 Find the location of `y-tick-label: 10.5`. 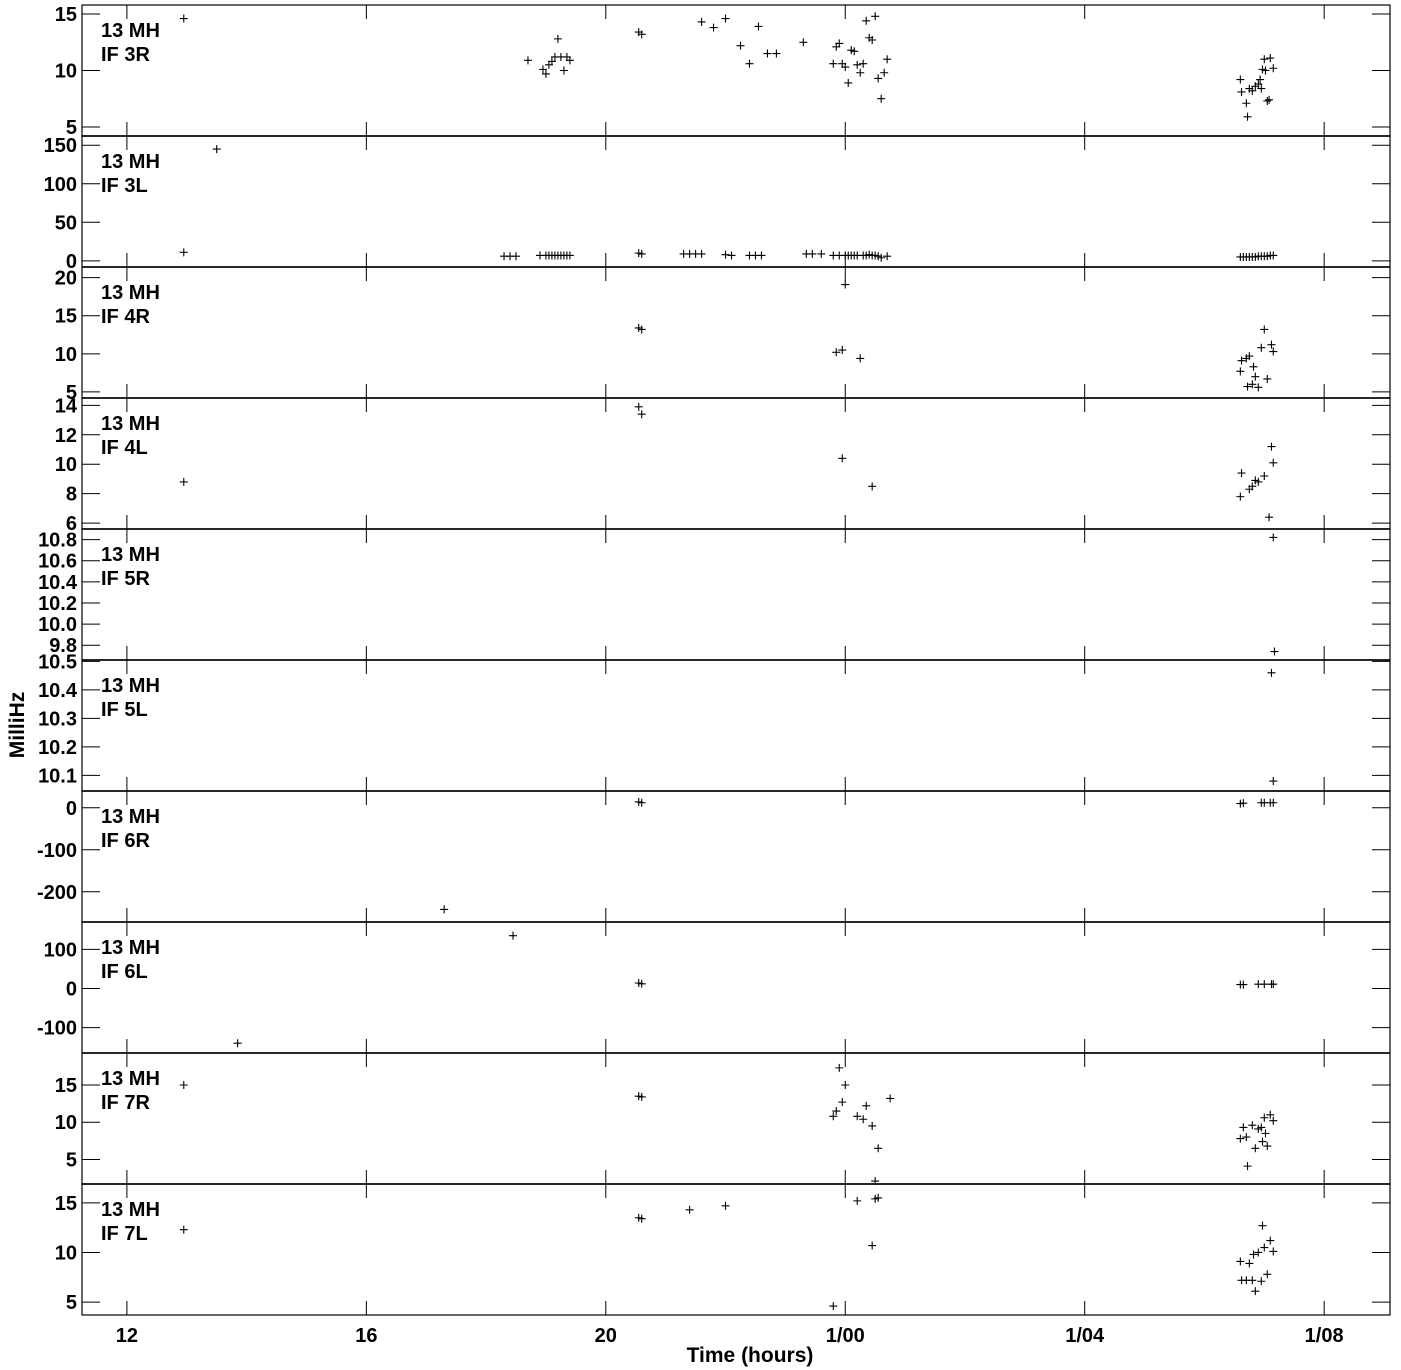

y-tick-label: 10.5 is located at coordinates (57, 662).